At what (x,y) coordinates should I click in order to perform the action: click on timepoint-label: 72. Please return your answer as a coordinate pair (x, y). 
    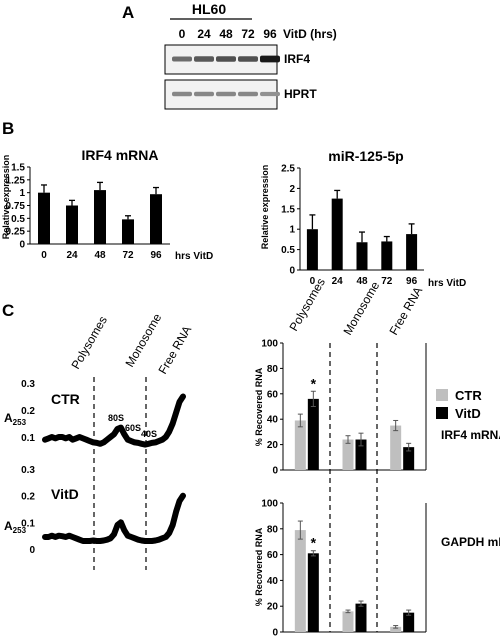
    Looking at the image, I should click on (248, 34).